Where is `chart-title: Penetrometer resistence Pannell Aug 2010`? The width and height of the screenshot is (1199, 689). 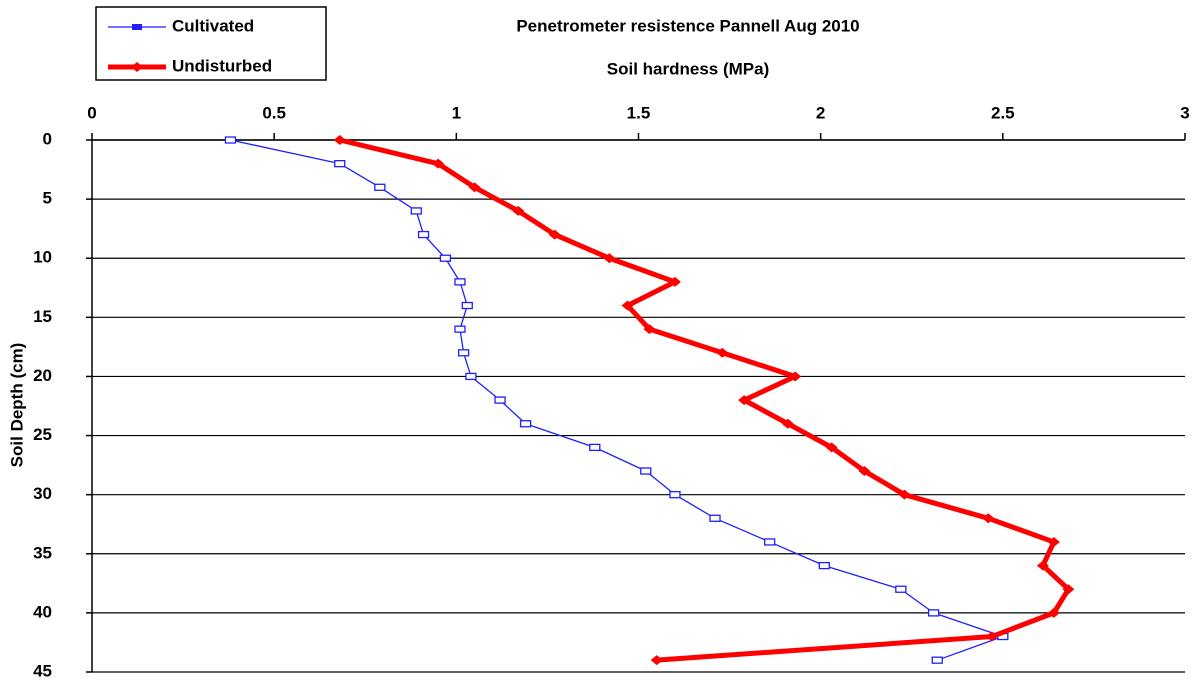 chart-title: Penetrometer resistence Pannell Aug 2010 is located at coordinates (687, 25).